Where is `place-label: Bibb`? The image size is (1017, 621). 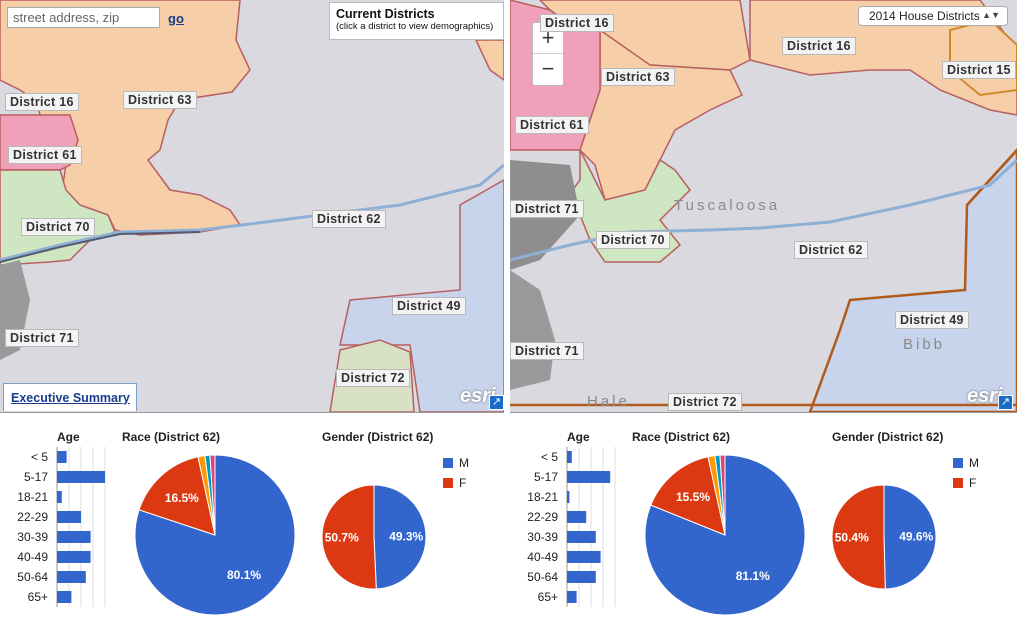
place-label: Bibb is located at coordinates (924, 344).